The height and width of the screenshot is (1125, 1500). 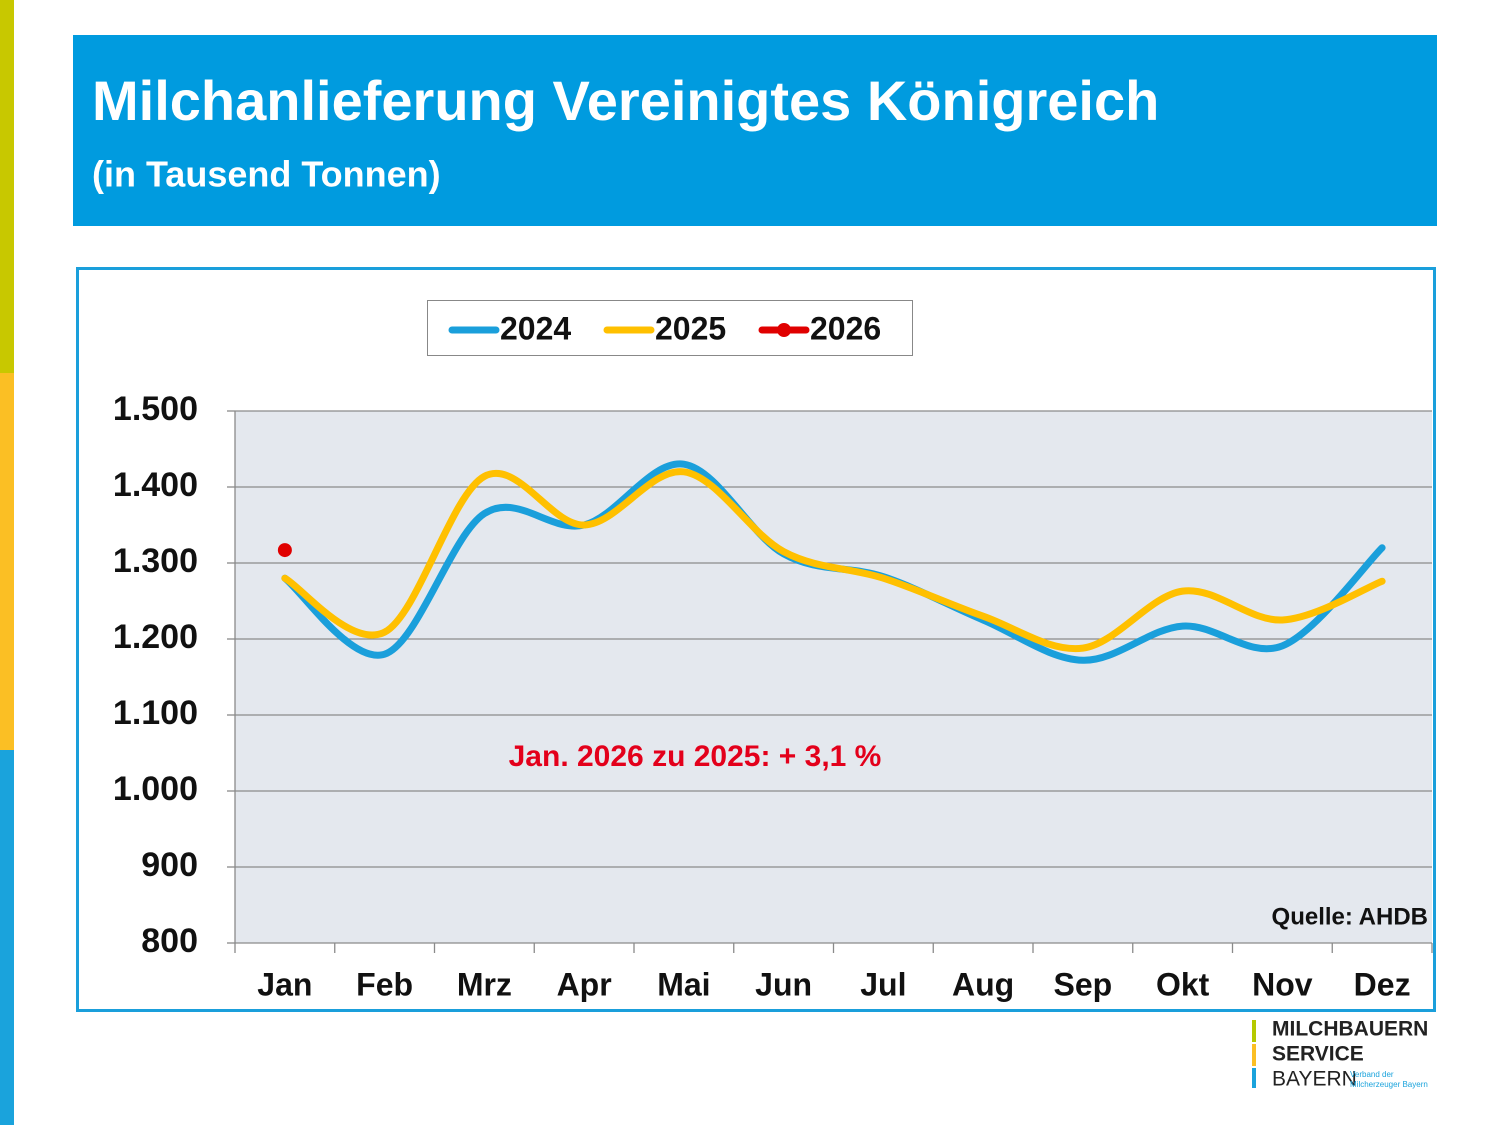 What do you see at coordinates (155, 409) in the screenshot?
I see `y-tick-label: 1.500` at bounding box center [155, 409].